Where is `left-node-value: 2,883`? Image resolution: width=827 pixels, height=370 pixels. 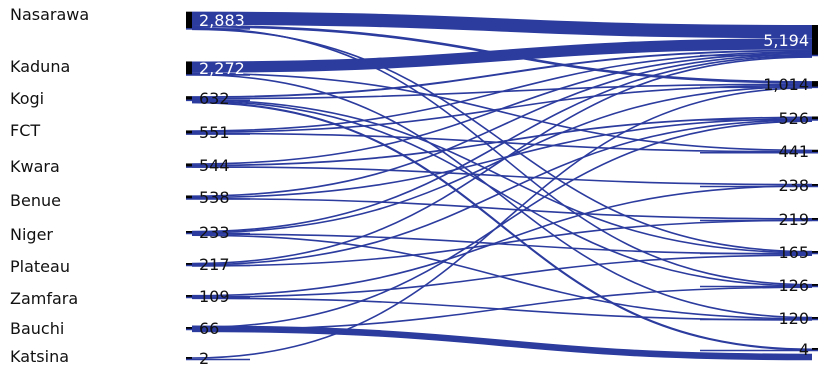
left-node-value: 2,883 is located at coordinates (222, 20).